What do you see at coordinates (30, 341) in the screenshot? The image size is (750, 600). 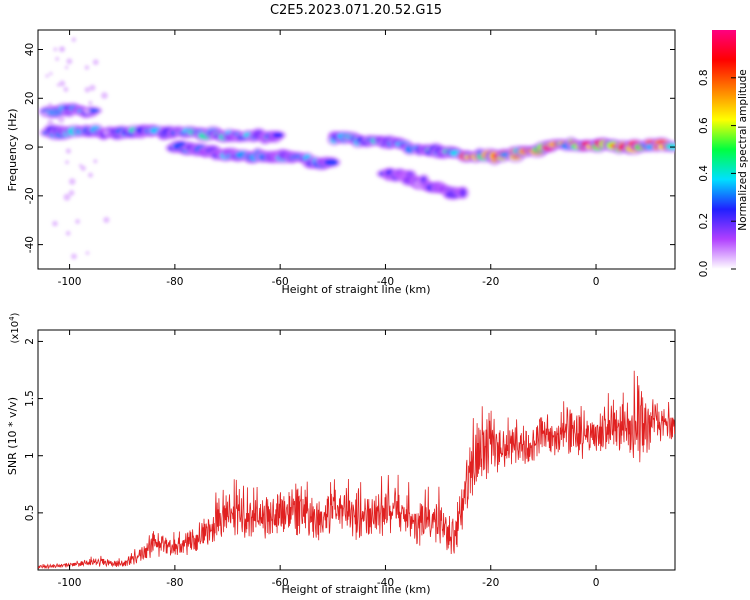 I see `snr-y-tick-label: 2` at bounding box center [30, 341].